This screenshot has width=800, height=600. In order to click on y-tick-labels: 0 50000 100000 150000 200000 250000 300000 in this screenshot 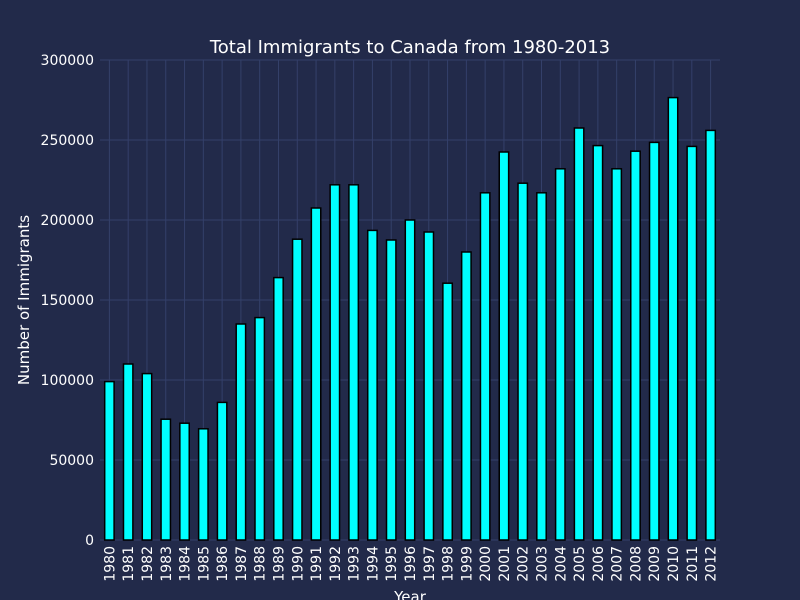, I will do `click(67, 301)`.